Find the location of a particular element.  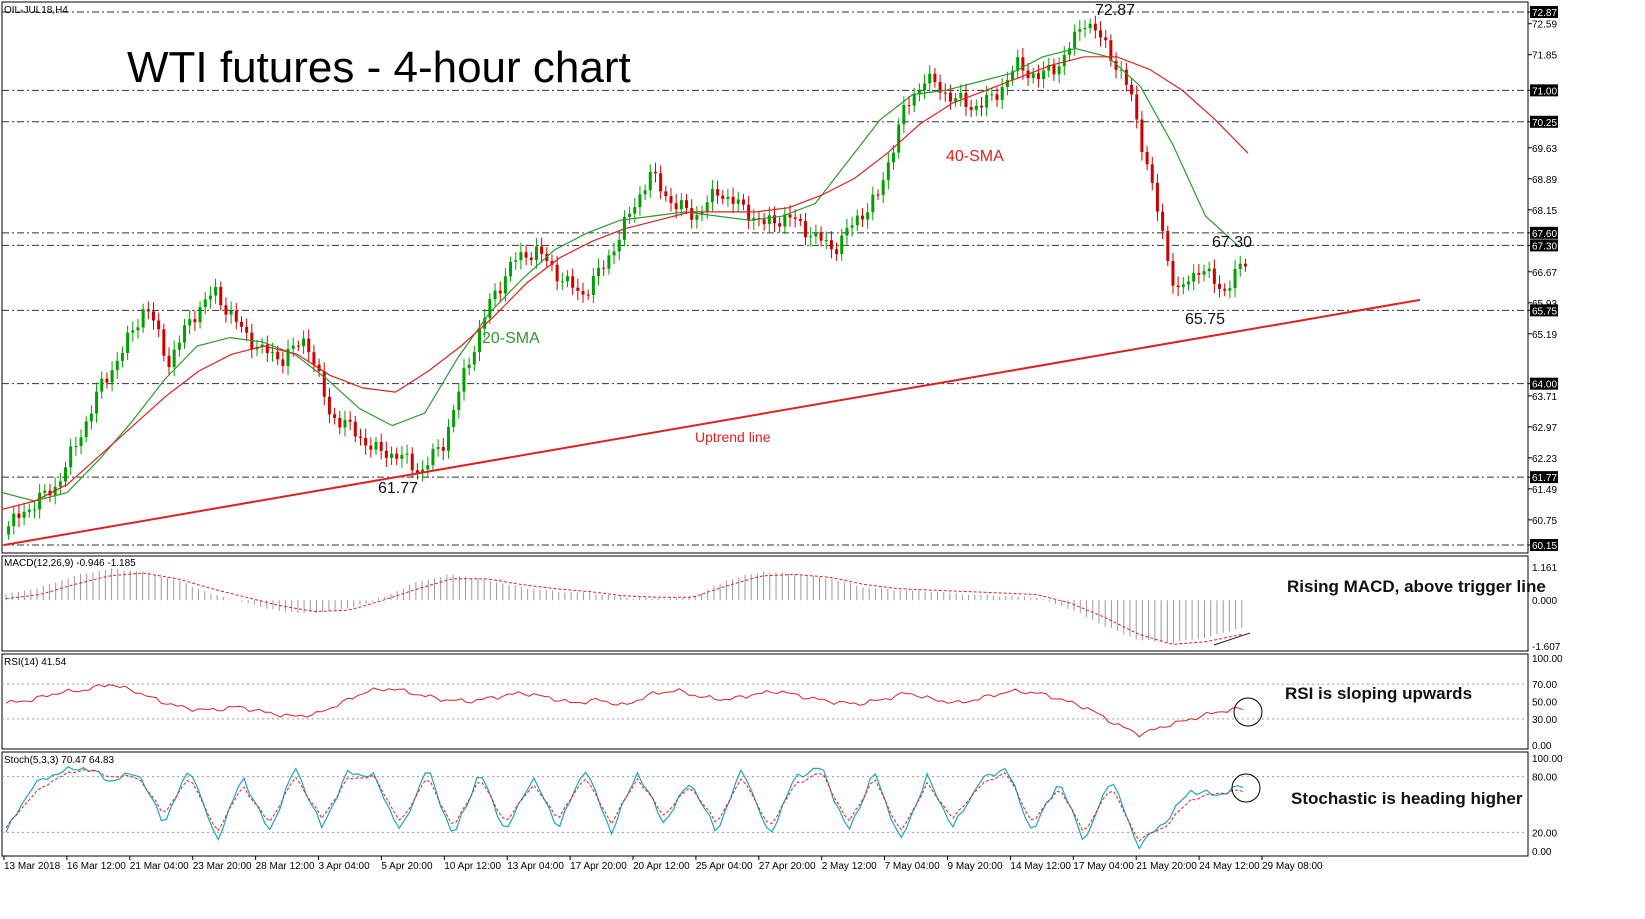

rsi-tick-label: 70.00 is located at coordinates (1544, 685).